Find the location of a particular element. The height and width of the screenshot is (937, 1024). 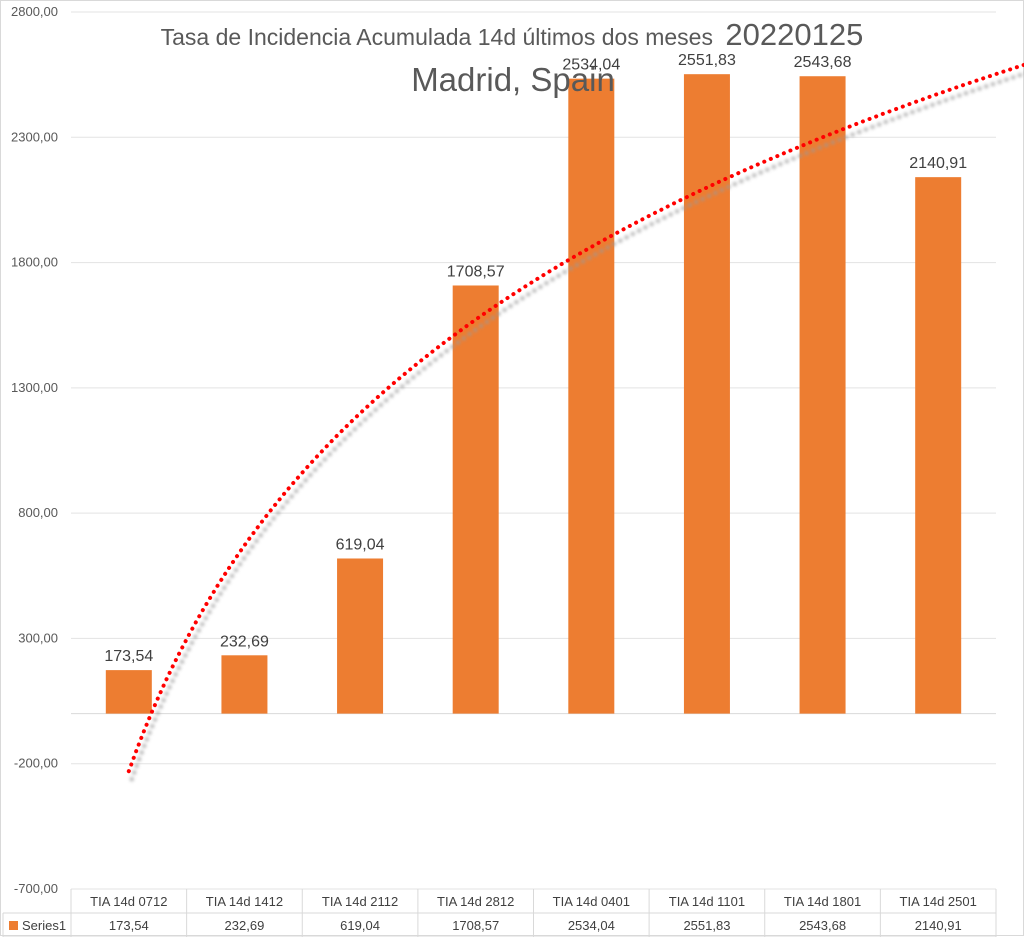

x-category-label: TIA 14d 1412 is located at coordinates (244, 901).